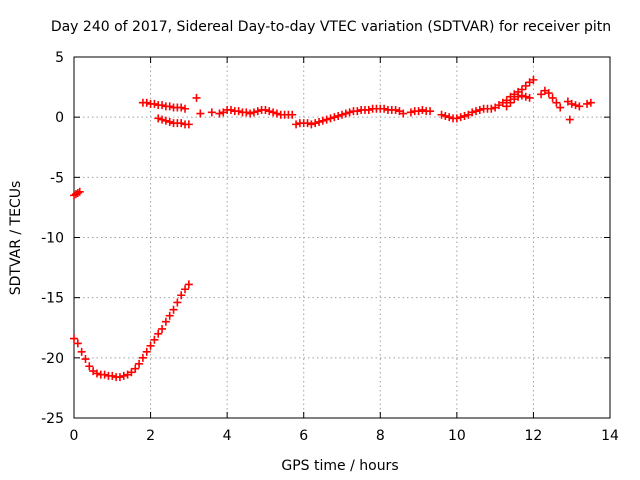  What do you see at coordinates (59, 58) in the screenshot?
I see `y-tick-label: 5` at bounding box center [59, 58].